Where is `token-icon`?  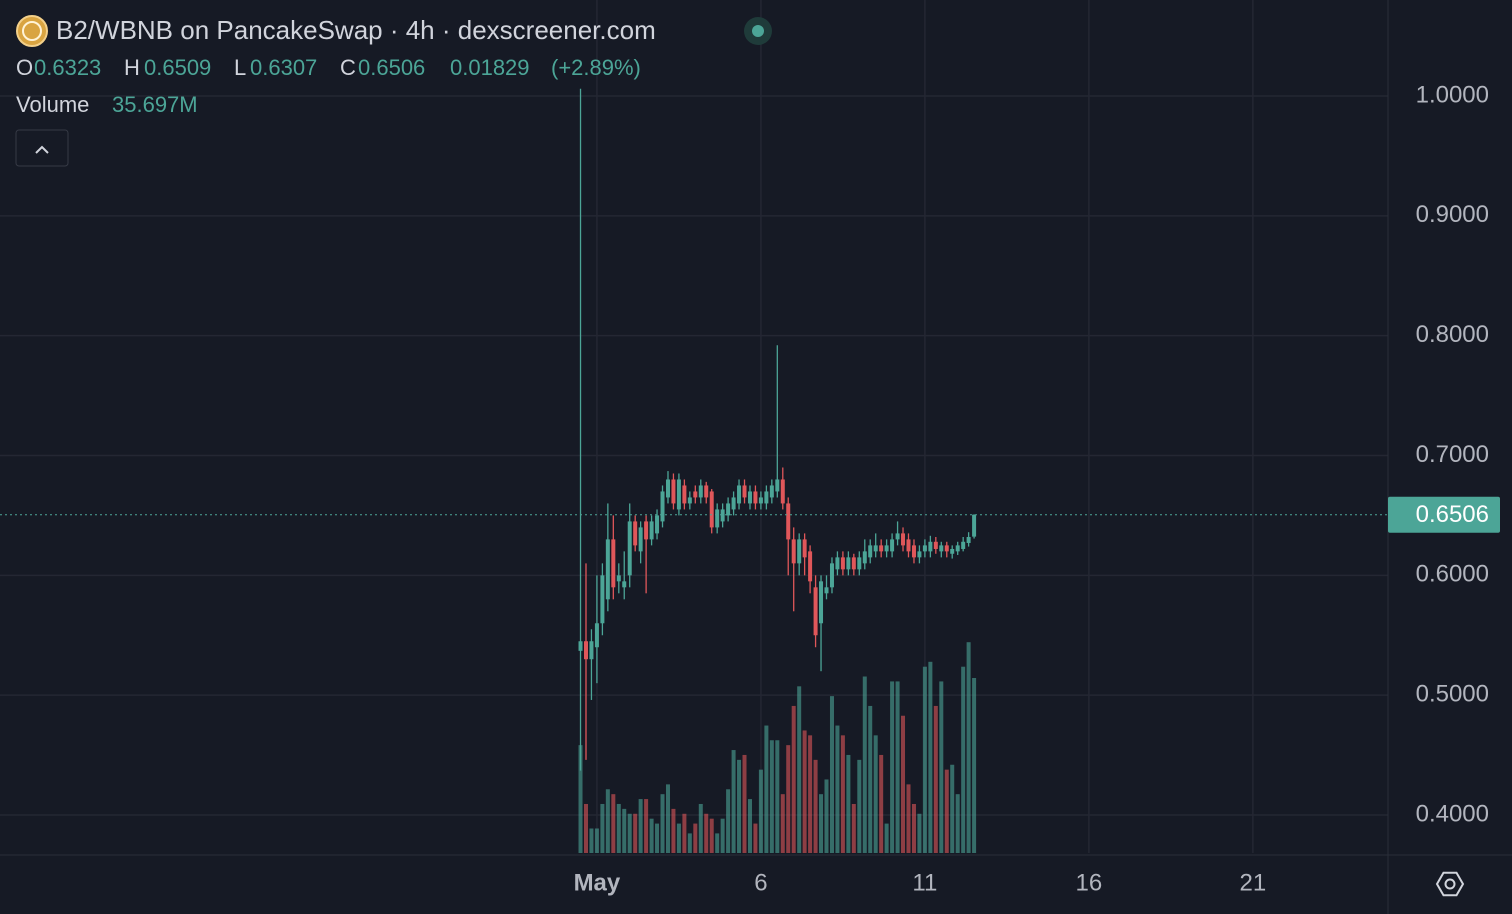 token-icon is located at coordinates (32, 31).